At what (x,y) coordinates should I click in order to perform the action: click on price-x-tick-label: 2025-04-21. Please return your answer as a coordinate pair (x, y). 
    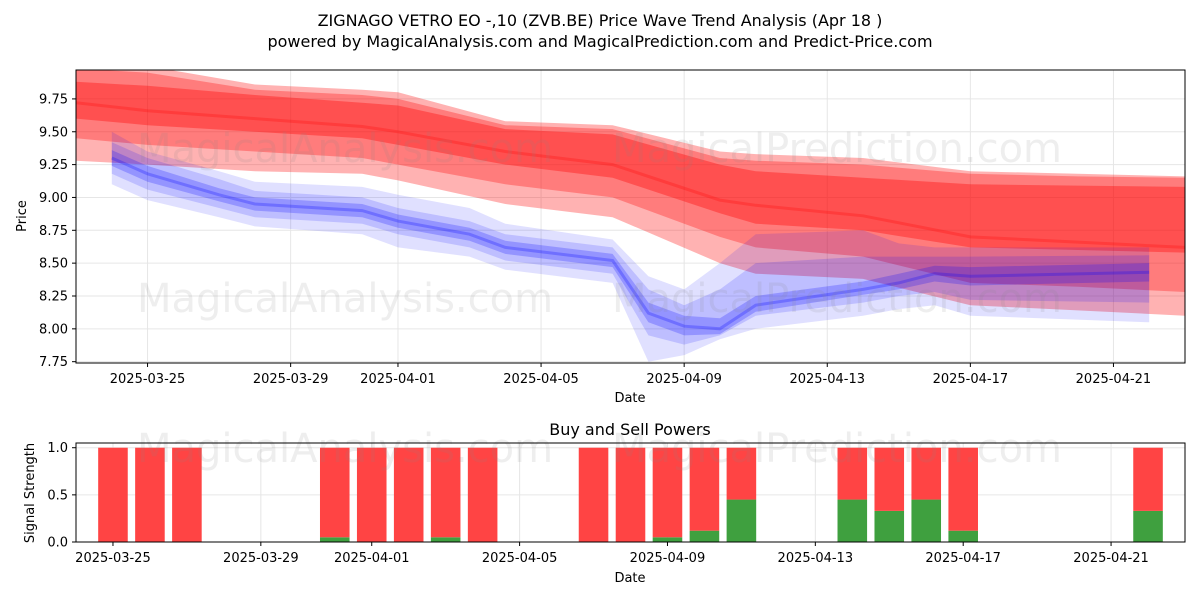
    Looking at the image, I should click on (1114, 379).